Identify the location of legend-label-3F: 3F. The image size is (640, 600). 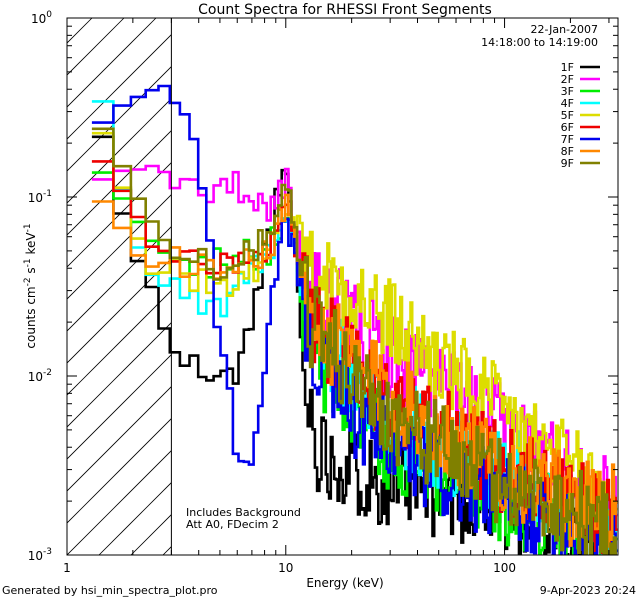
(567, 91).